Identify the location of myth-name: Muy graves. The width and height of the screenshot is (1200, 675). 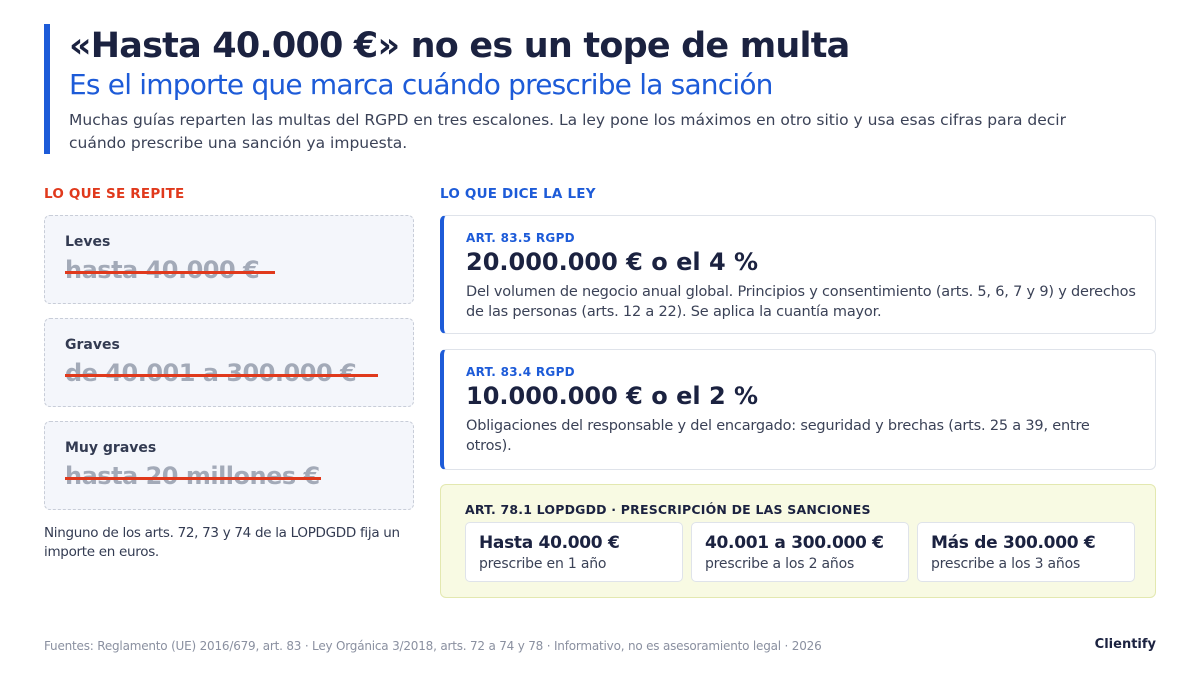
(111, 448).